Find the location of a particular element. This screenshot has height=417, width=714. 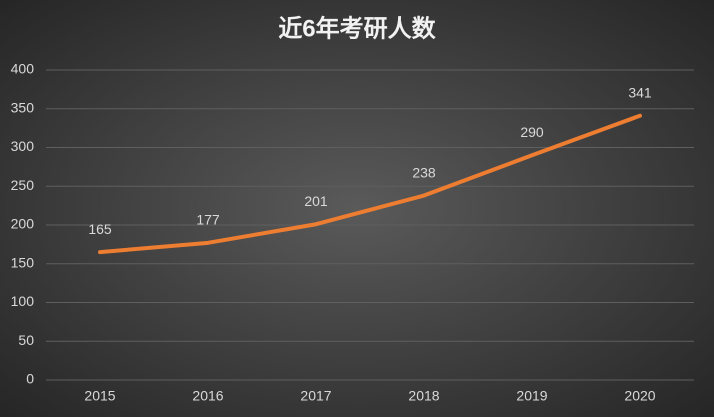

y-tick-label: 100 is located at coordinates (23, 301).